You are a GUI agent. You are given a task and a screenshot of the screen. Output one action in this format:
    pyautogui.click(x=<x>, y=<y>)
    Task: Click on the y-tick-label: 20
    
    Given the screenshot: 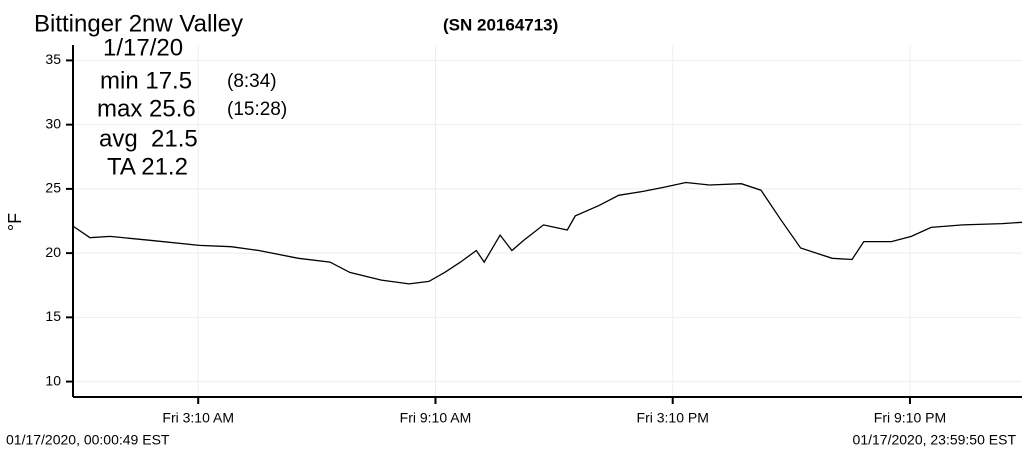 What is the action you would take?
    pyautogui.click(x=53, y=252)
    